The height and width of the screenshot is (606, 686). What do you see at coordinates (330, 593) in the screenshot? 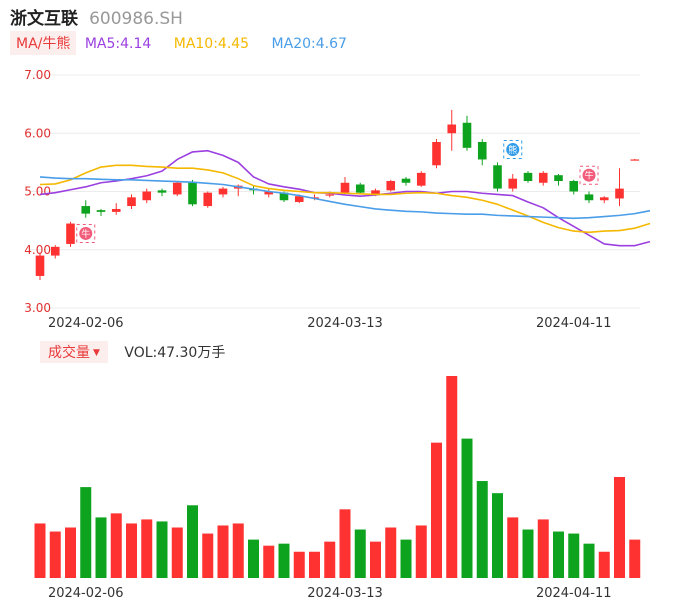
I see `volume-date-labels: 2024-02-06 2024-03-13 2024-04-11` at bounding box center [330, 593].